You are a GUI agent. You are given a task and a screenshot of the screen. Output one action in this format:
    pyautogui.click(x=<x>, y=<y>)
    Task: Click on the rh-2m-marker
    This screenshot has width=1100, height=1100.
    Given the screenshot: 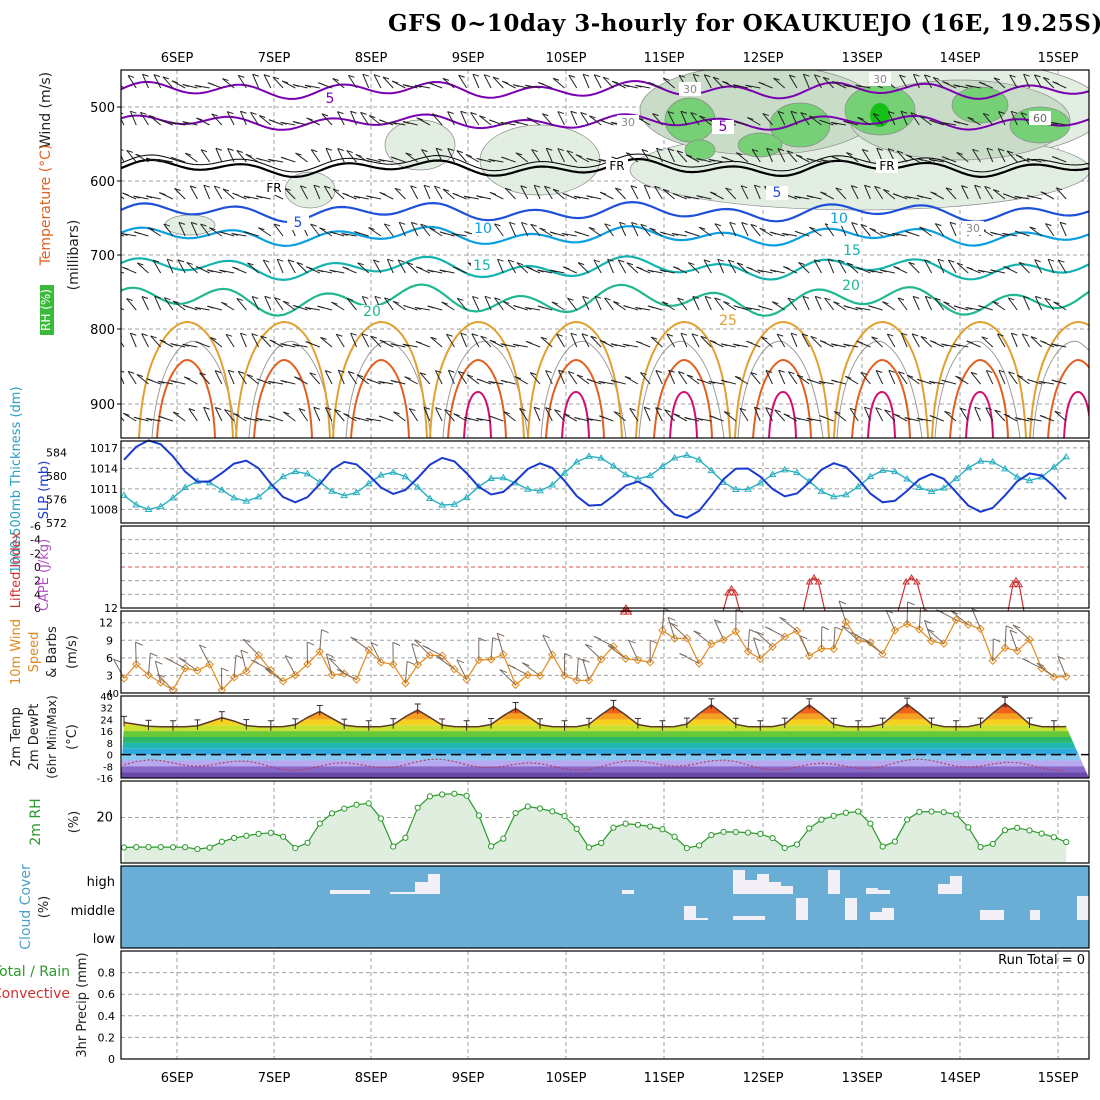 What is the action you would take?
    pyautogui.click(x=882, y=846)
    